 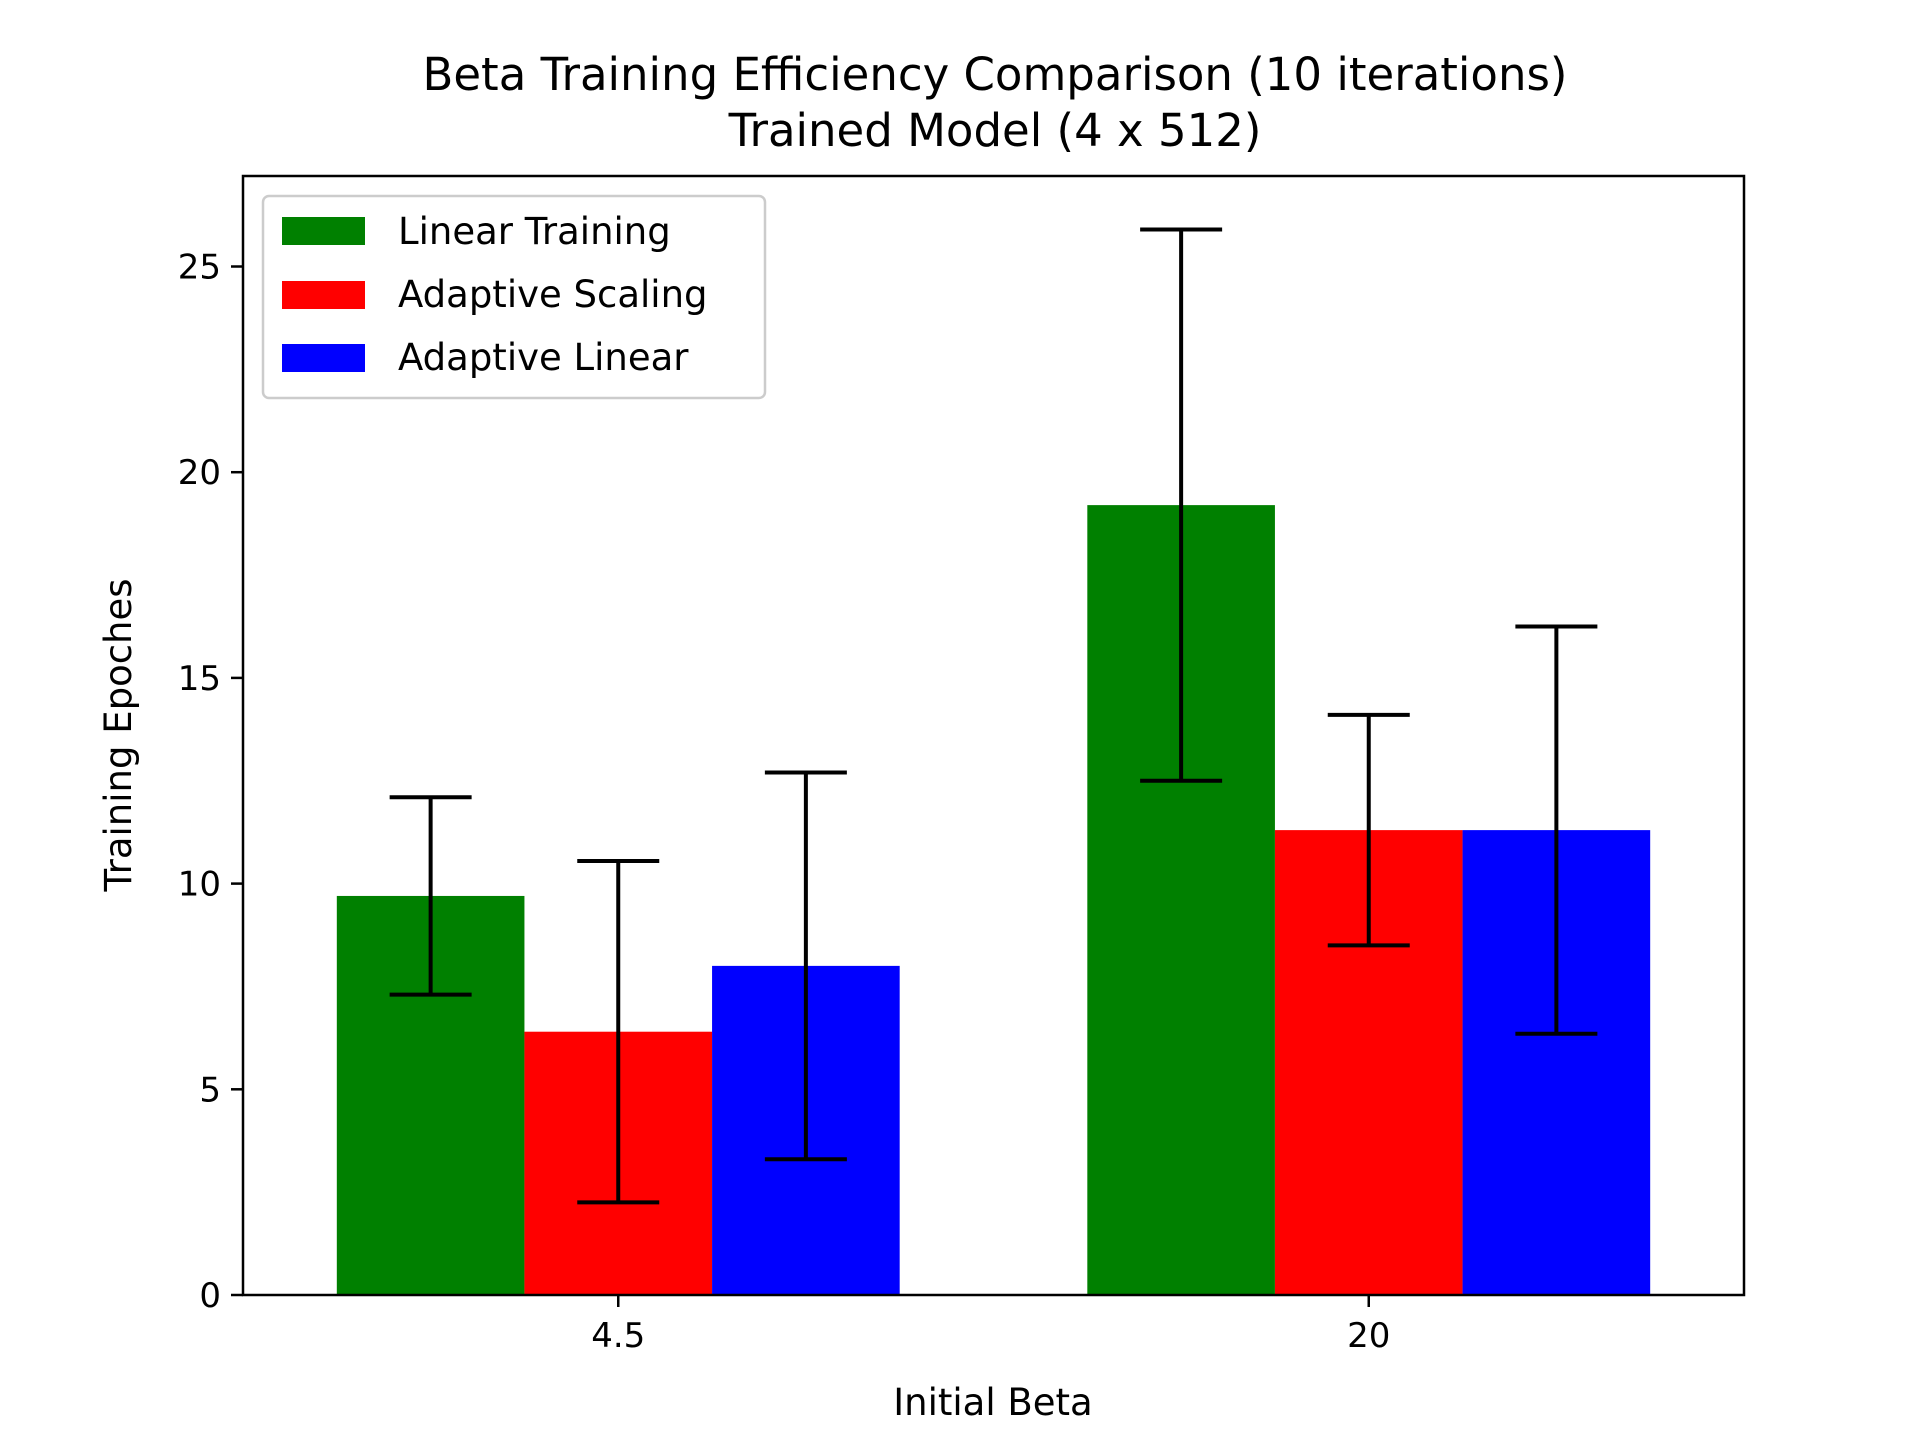 What do you see at coordinates (618, 1336) in the screenshot?
I see `x-tick-label: 4.5` at bounding box center [618, 1336].